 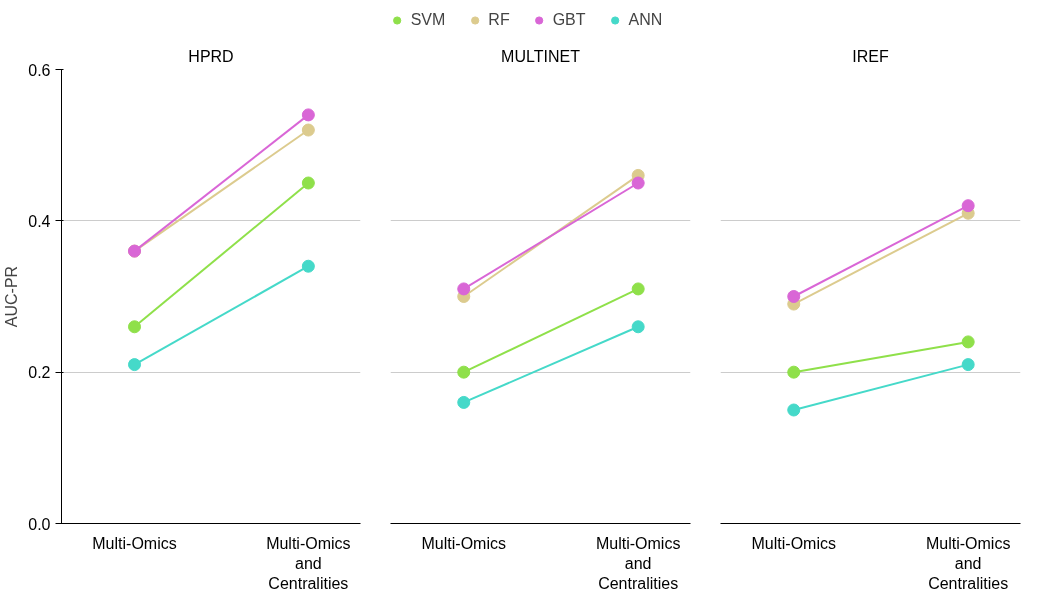 I want to click on y-tick-label: 0.2, so click(x=39, y=373).